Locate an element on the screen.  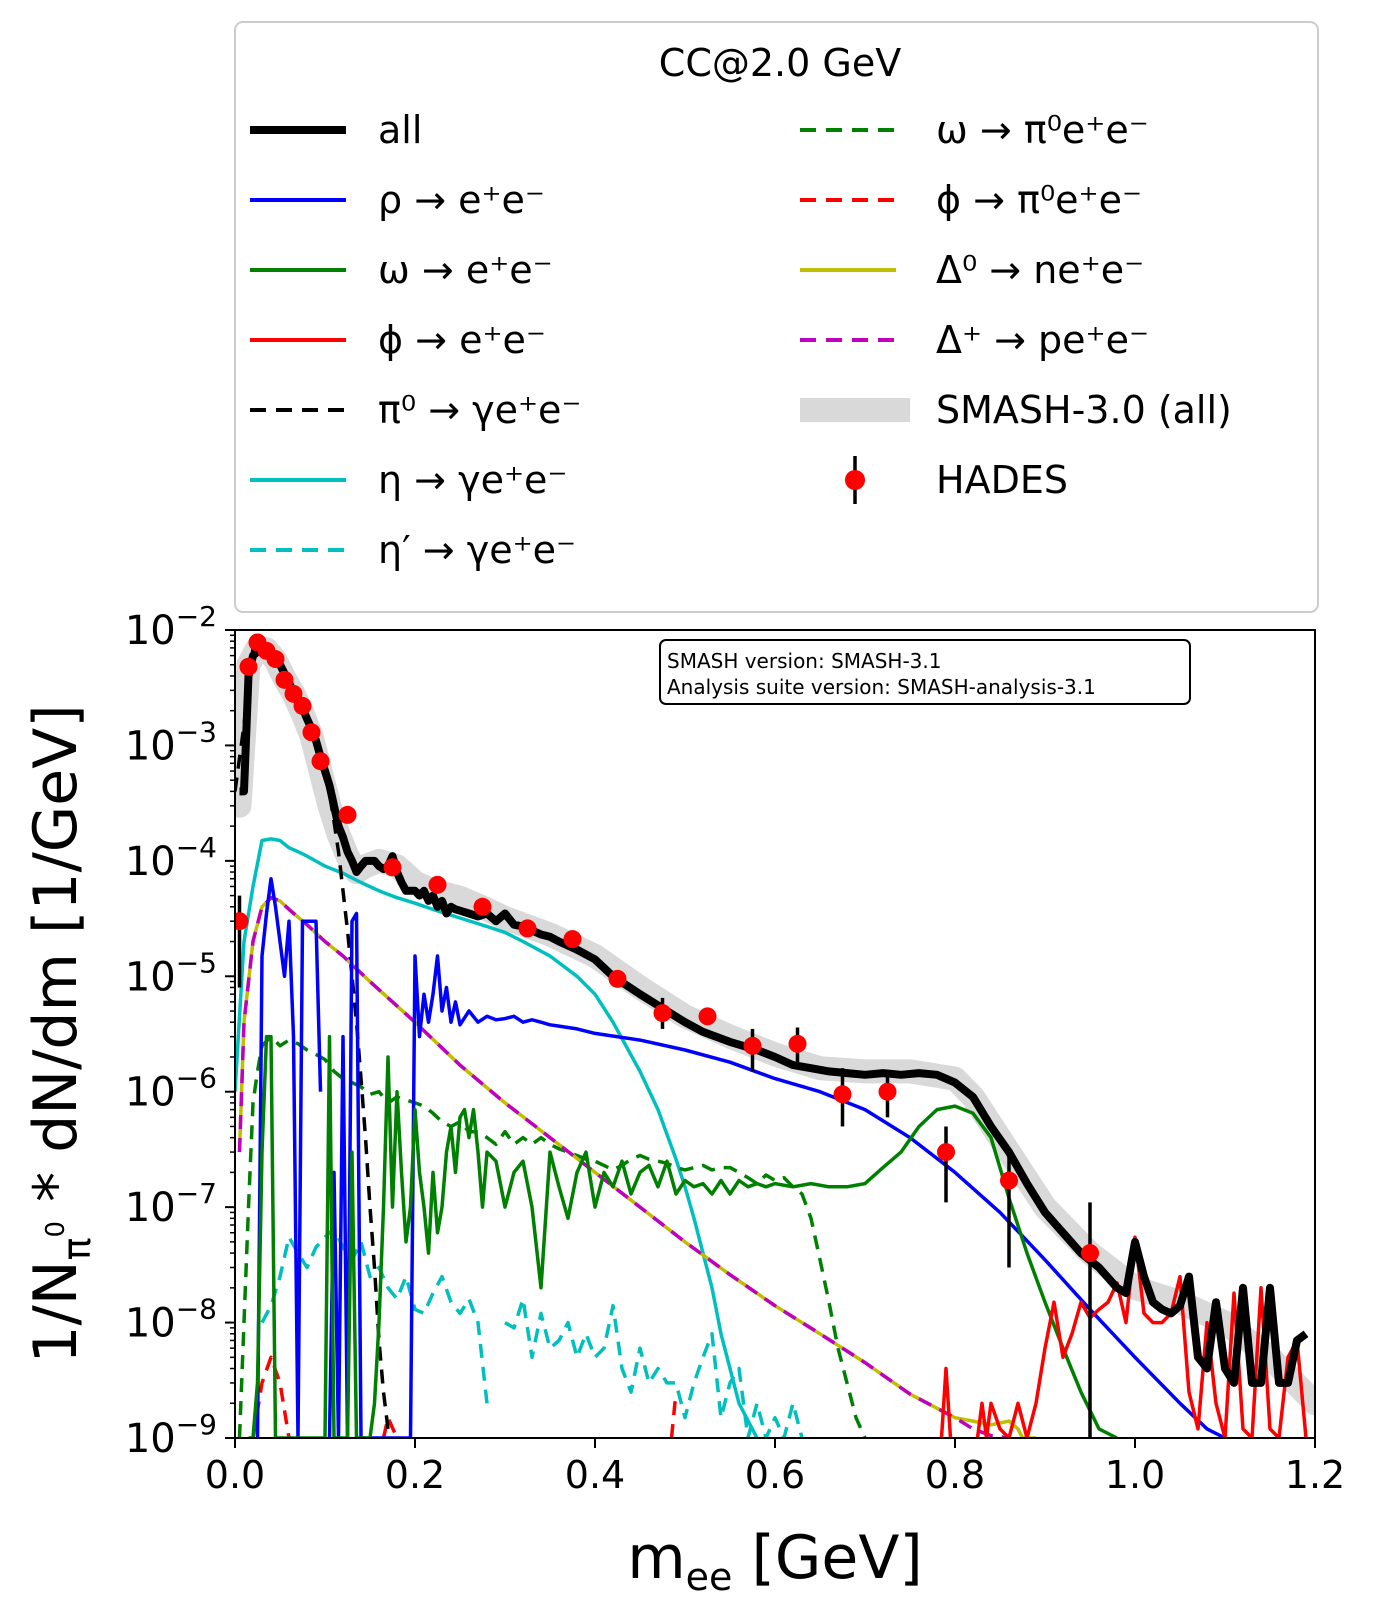
legend-label: SMASH-3.0 (all) is located at coordinates (1084, 410).